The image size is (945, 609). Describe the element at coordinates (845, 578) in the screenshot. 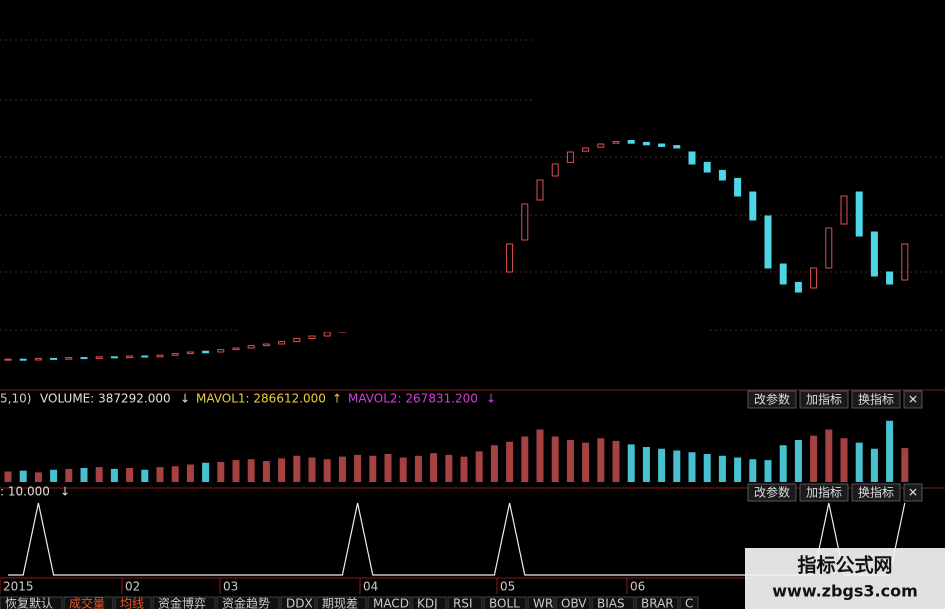

I see `watermark-box` at that location.